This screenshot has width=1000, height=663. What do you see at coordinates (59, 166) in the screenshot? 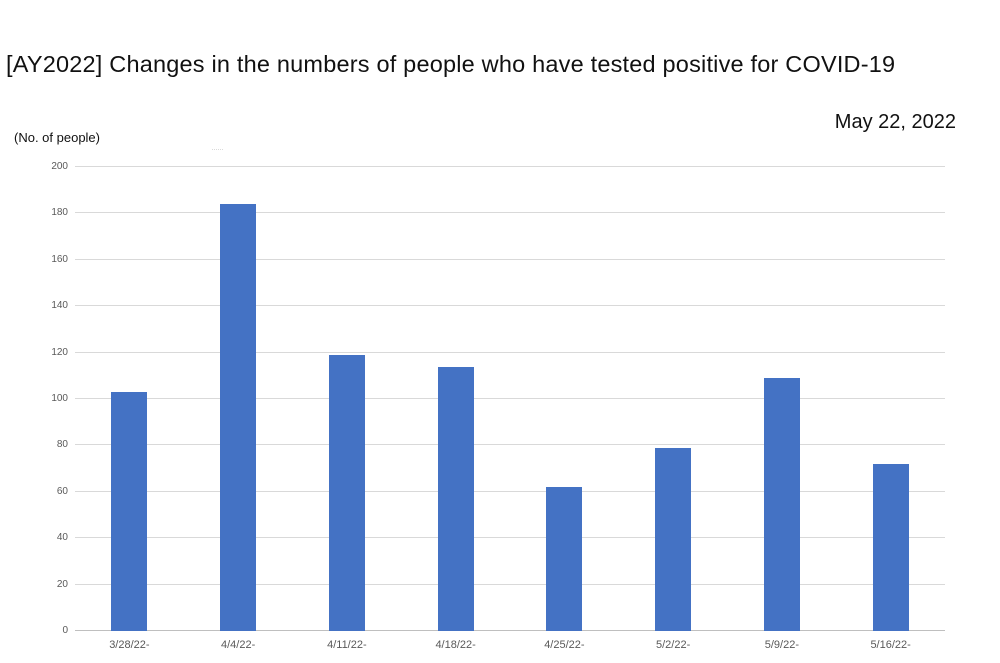
I see `y-tick-label: 200` at bounding box center [59, 166].